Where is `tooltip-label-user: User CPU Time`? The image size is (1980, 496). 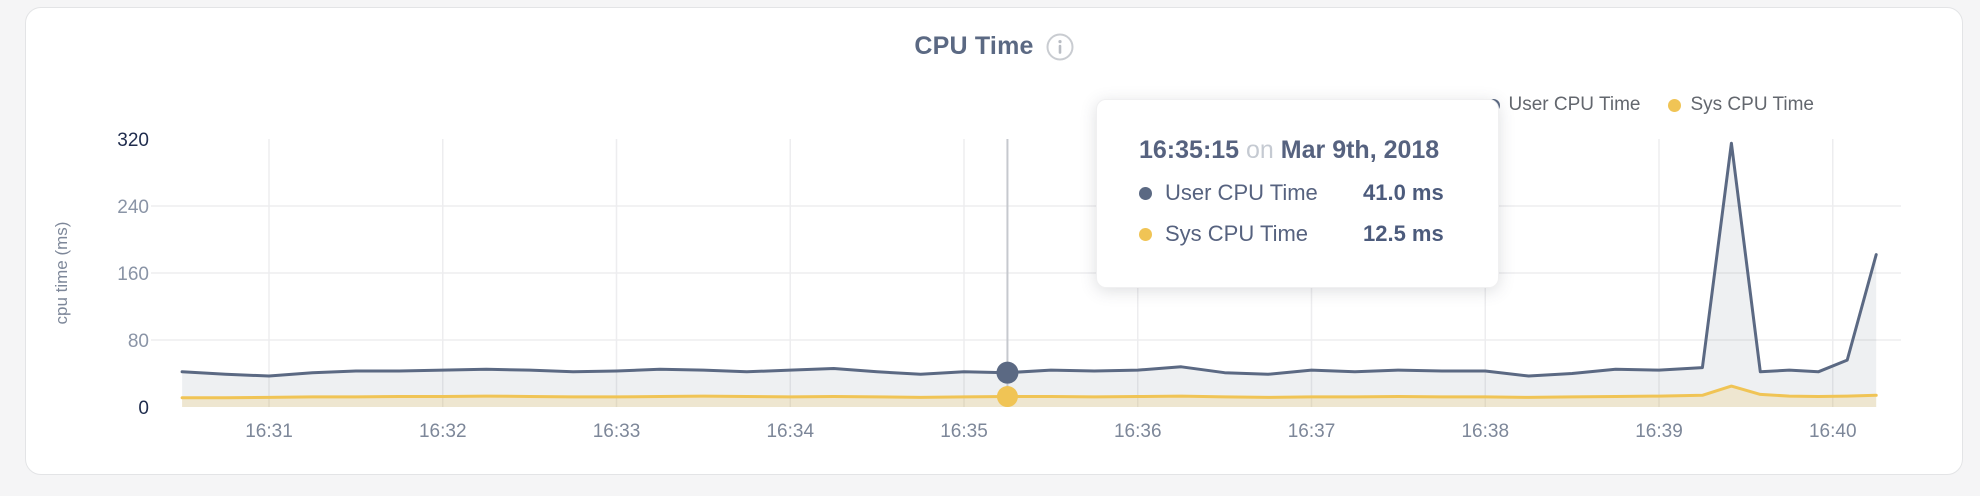
tooltip-label-user: User CPU Time is located at coordinates (1241, 192).